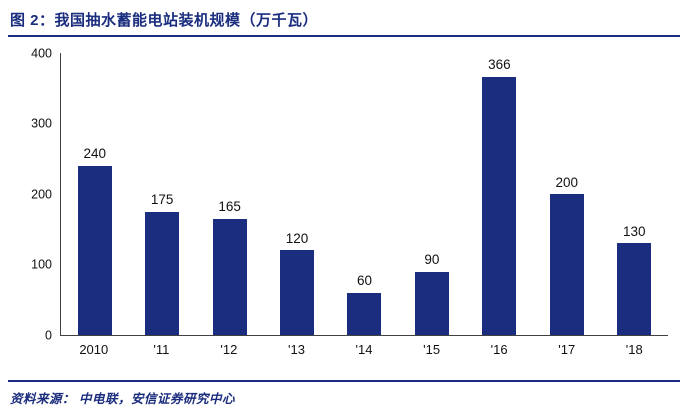 This screenshot has width=688, height=415. I want to click on y-tick-label: 200, so click(41, 193).